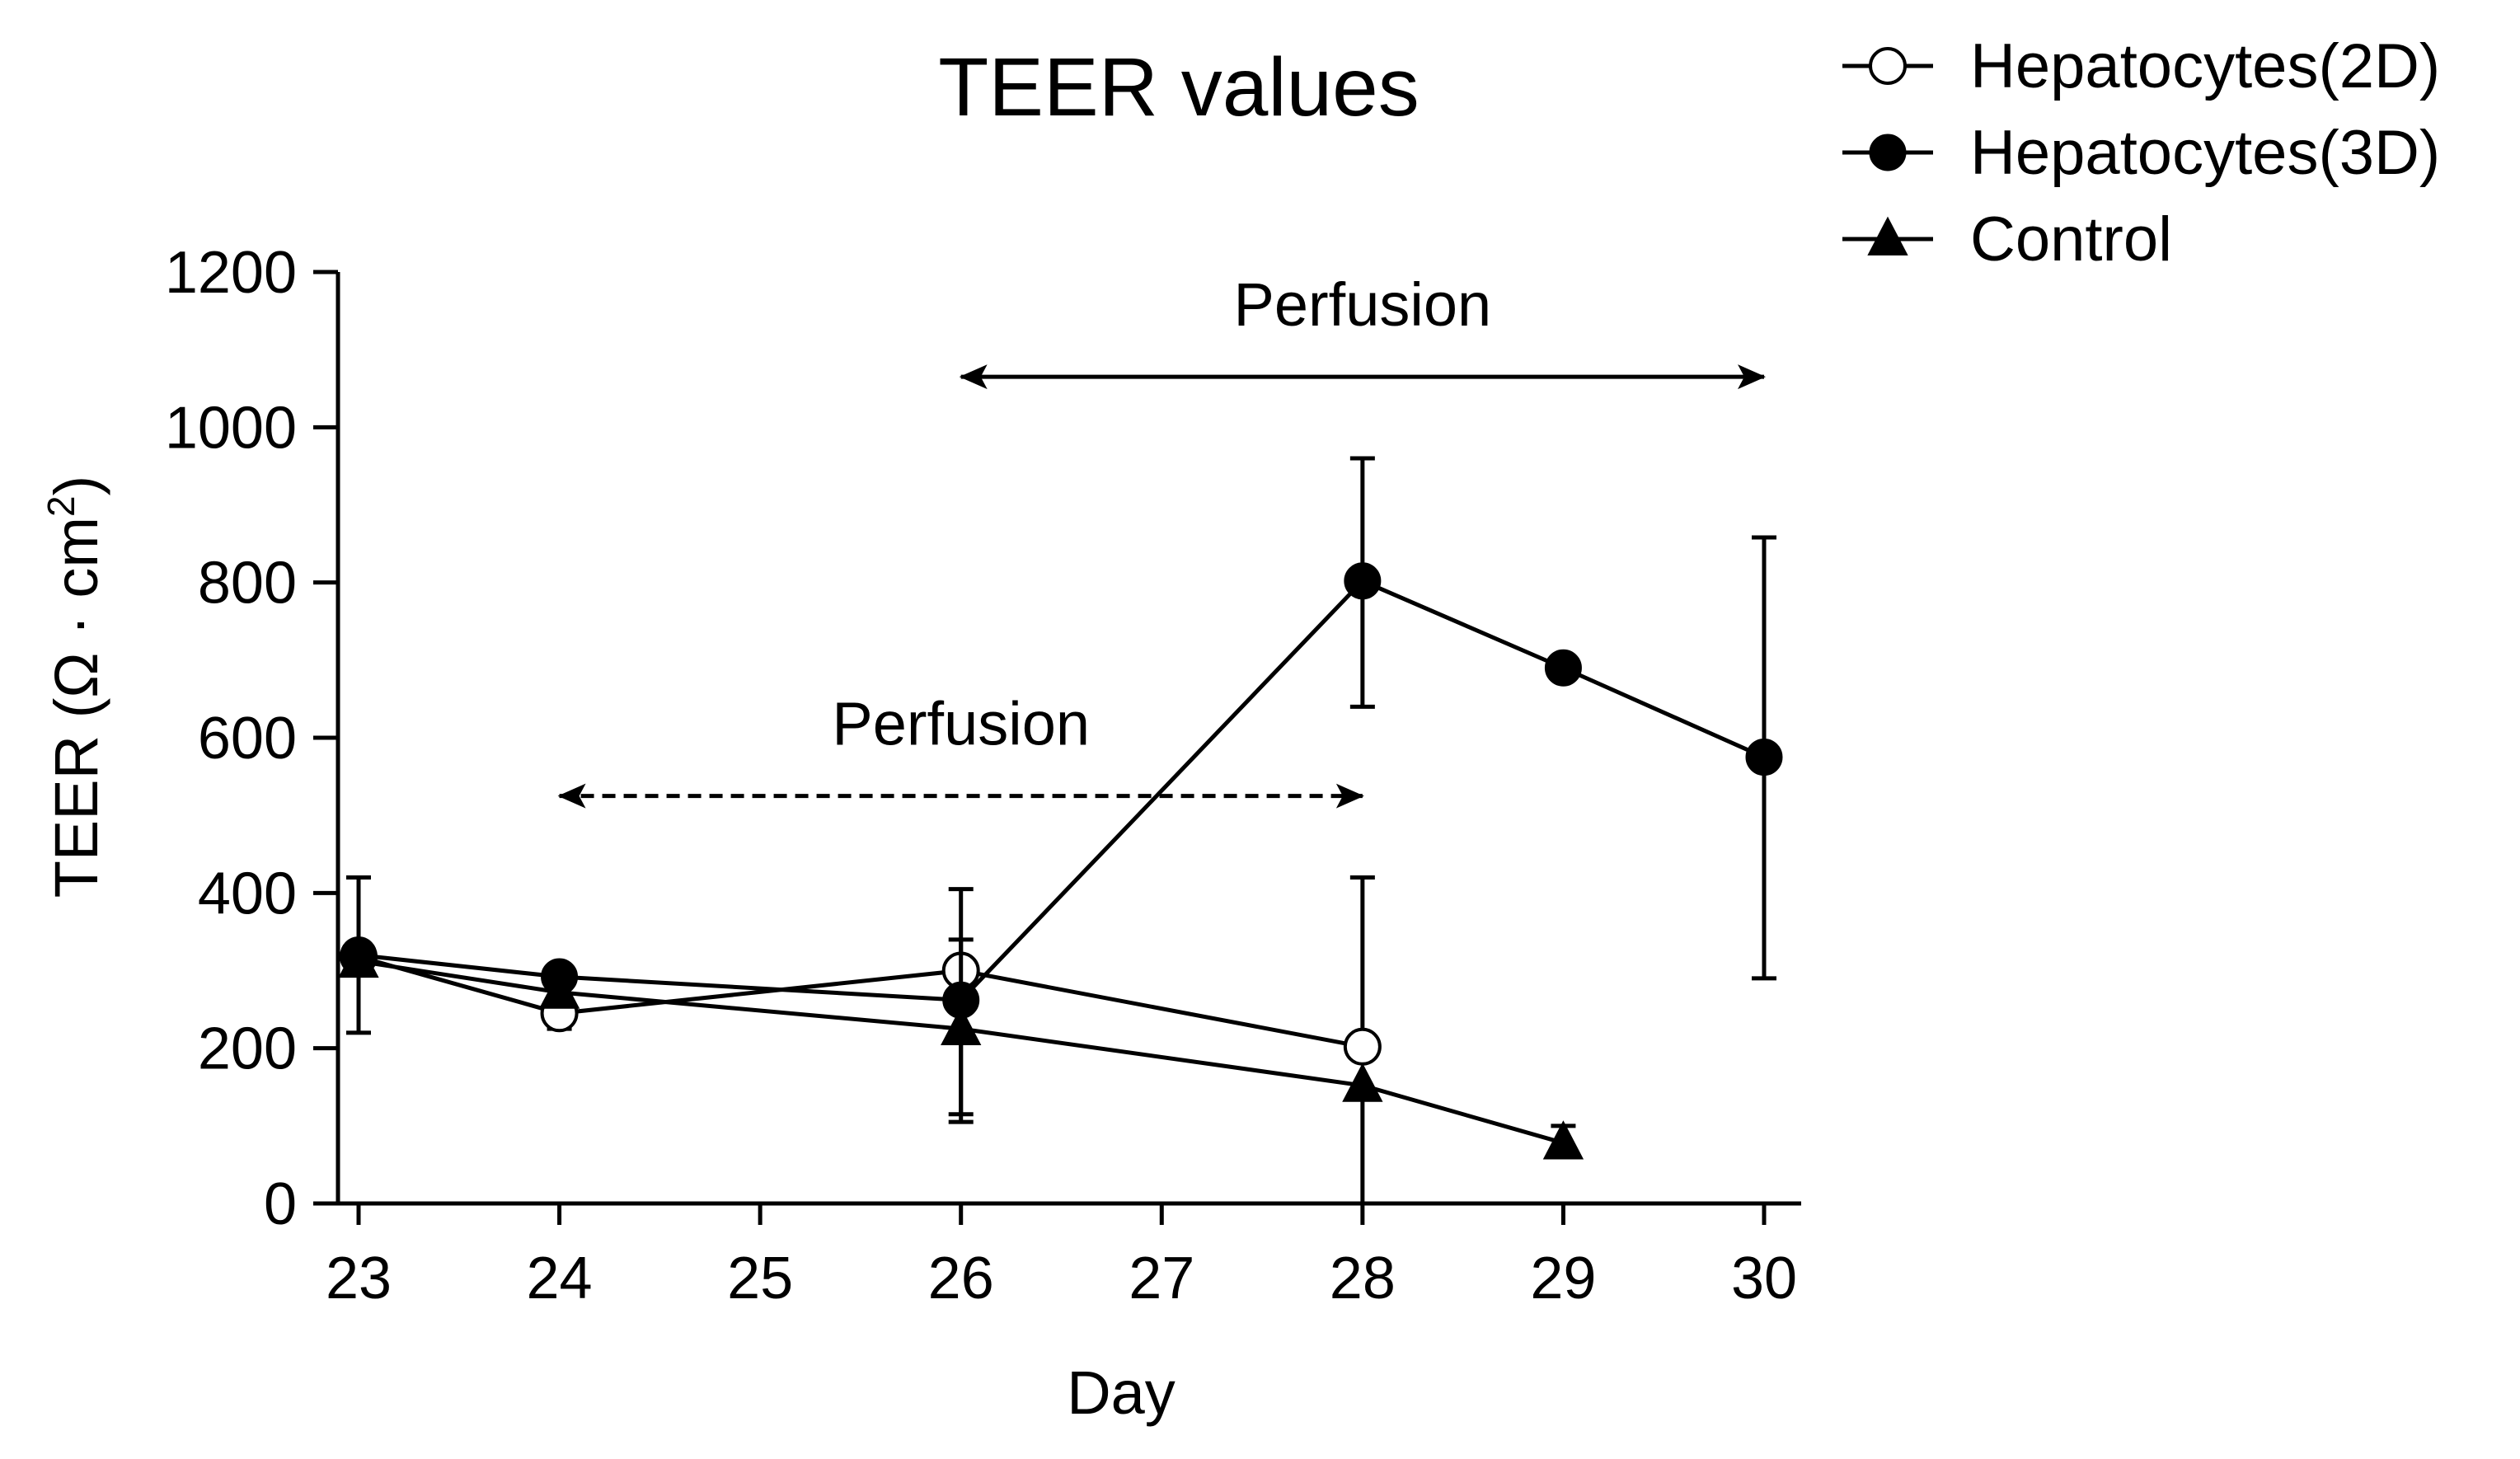 The width and height of the screenshot is (2520, 1459). I want to click on x-tick-label-25: 25, so click(760, 1278).